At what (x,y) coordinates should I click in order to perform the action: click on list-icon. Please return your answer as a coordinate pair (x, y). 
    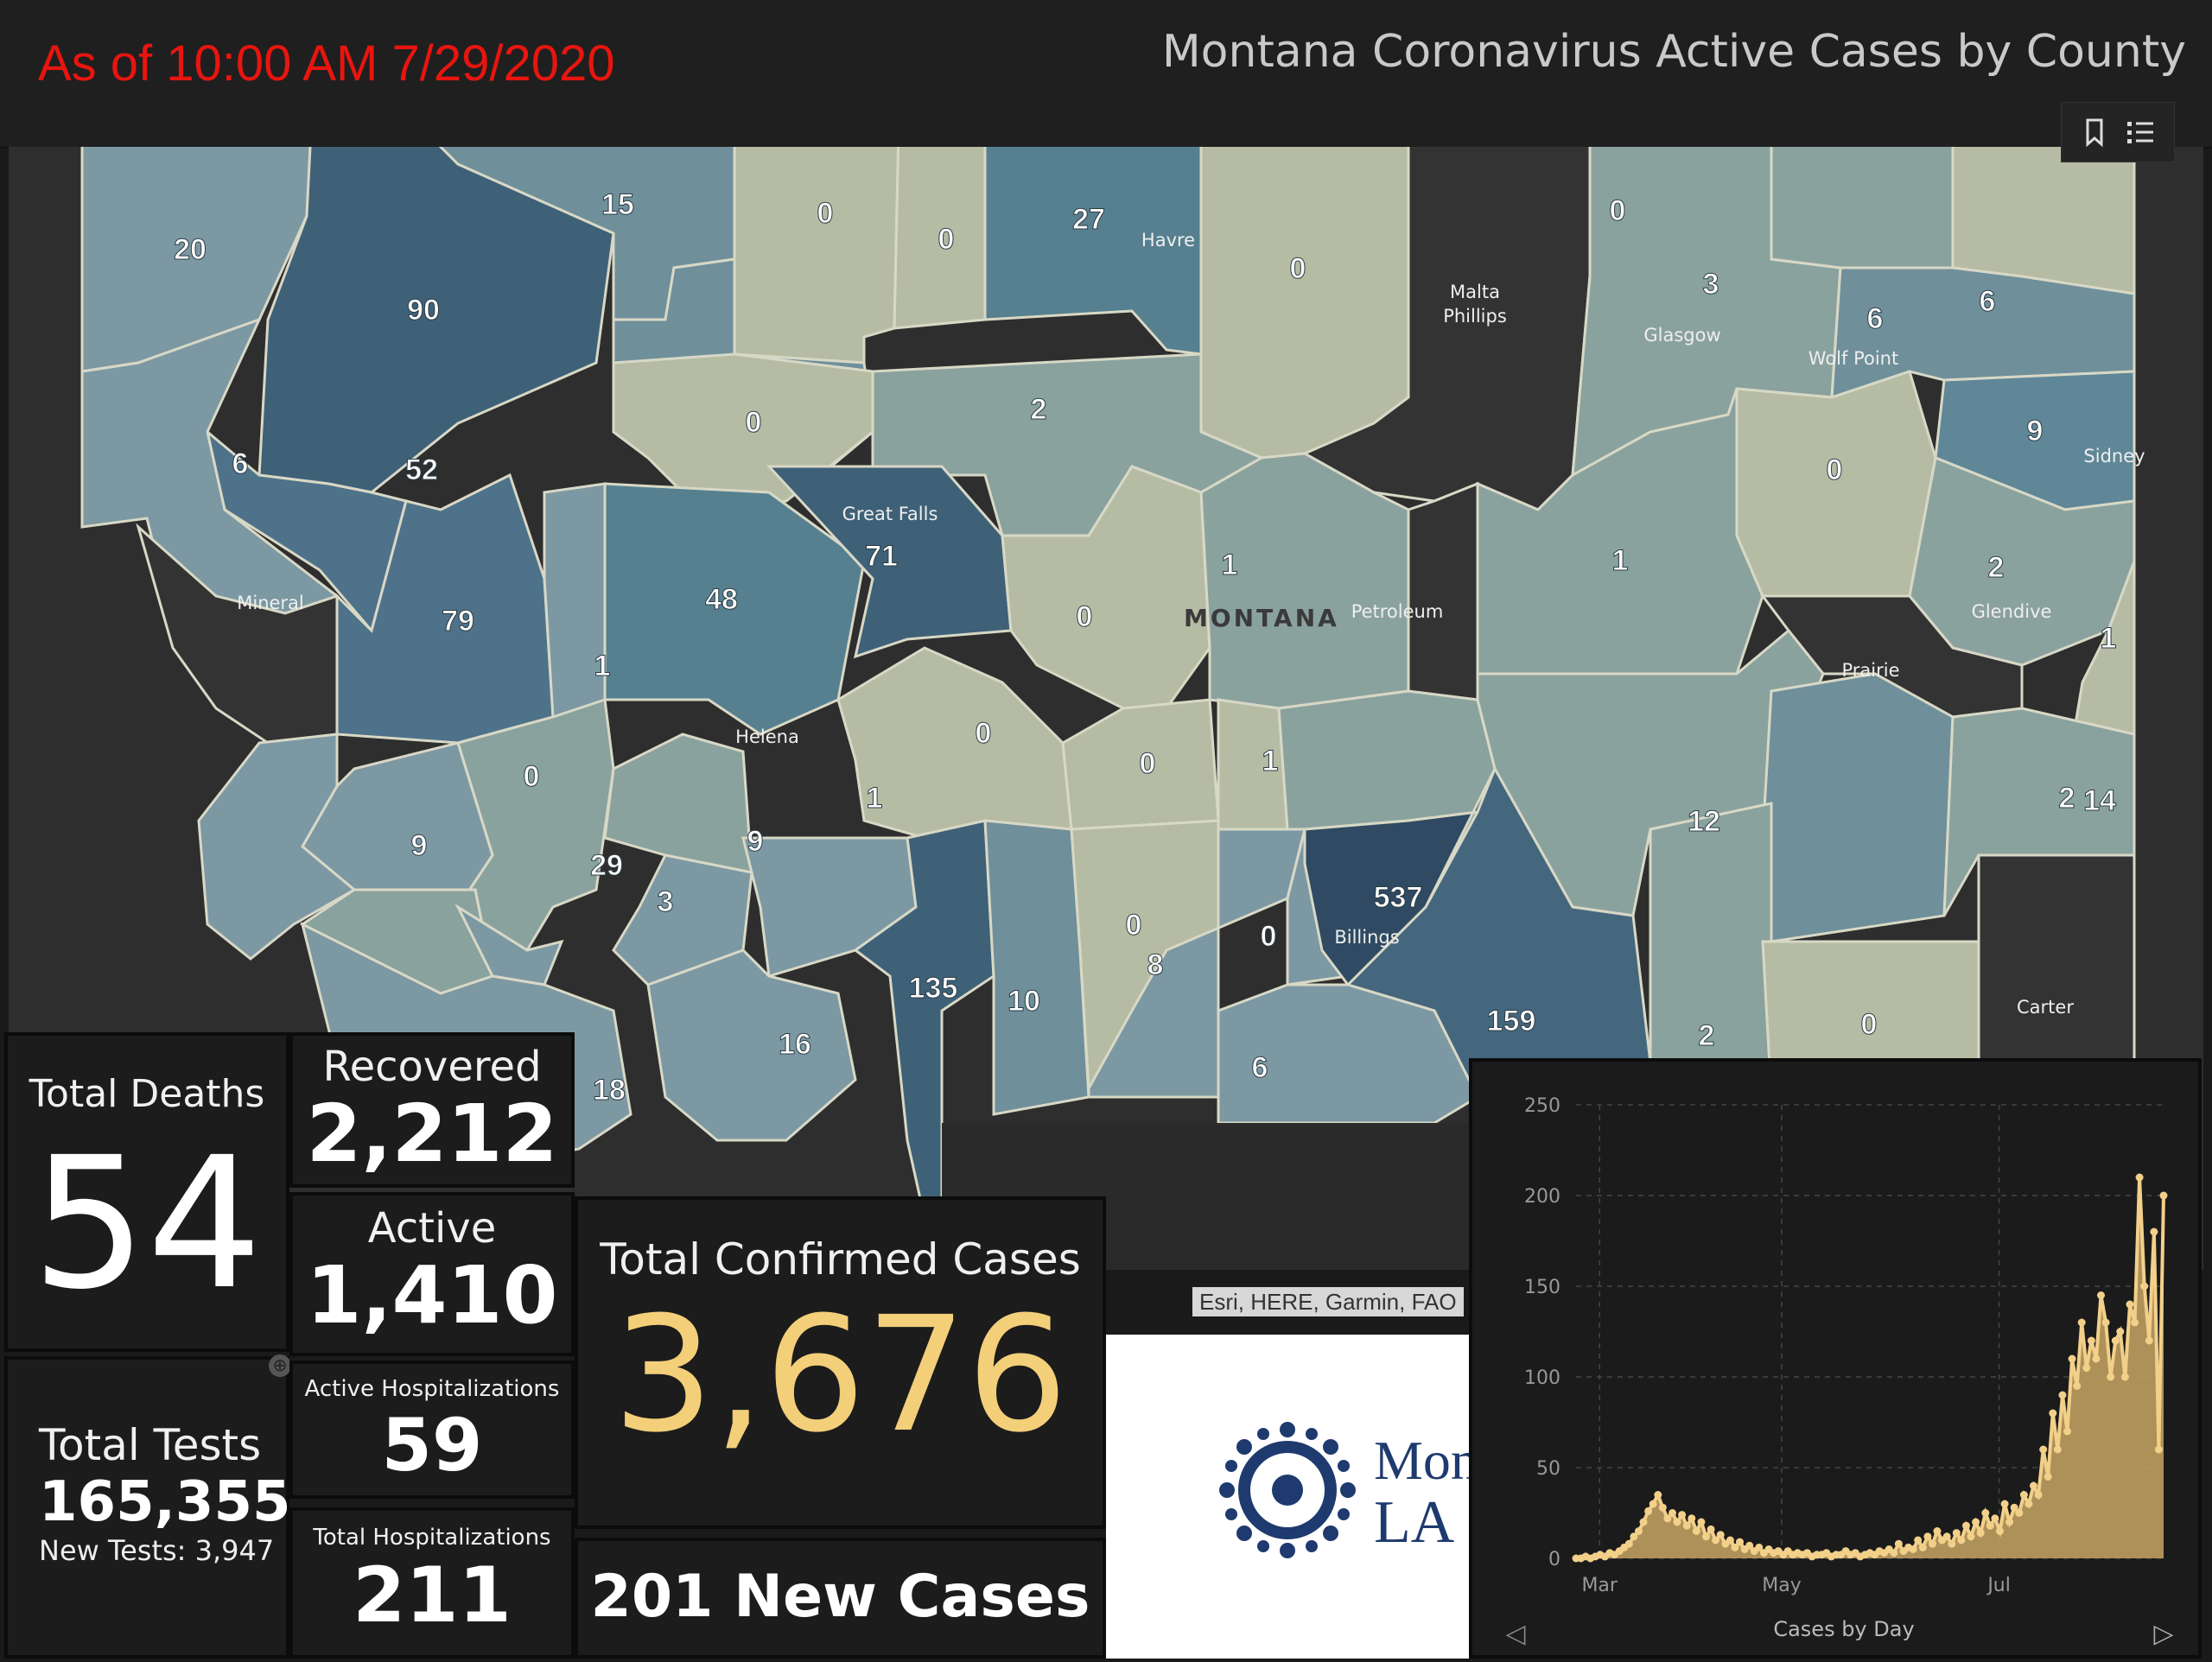
    Looking at the image, I should click on (2141, 132).